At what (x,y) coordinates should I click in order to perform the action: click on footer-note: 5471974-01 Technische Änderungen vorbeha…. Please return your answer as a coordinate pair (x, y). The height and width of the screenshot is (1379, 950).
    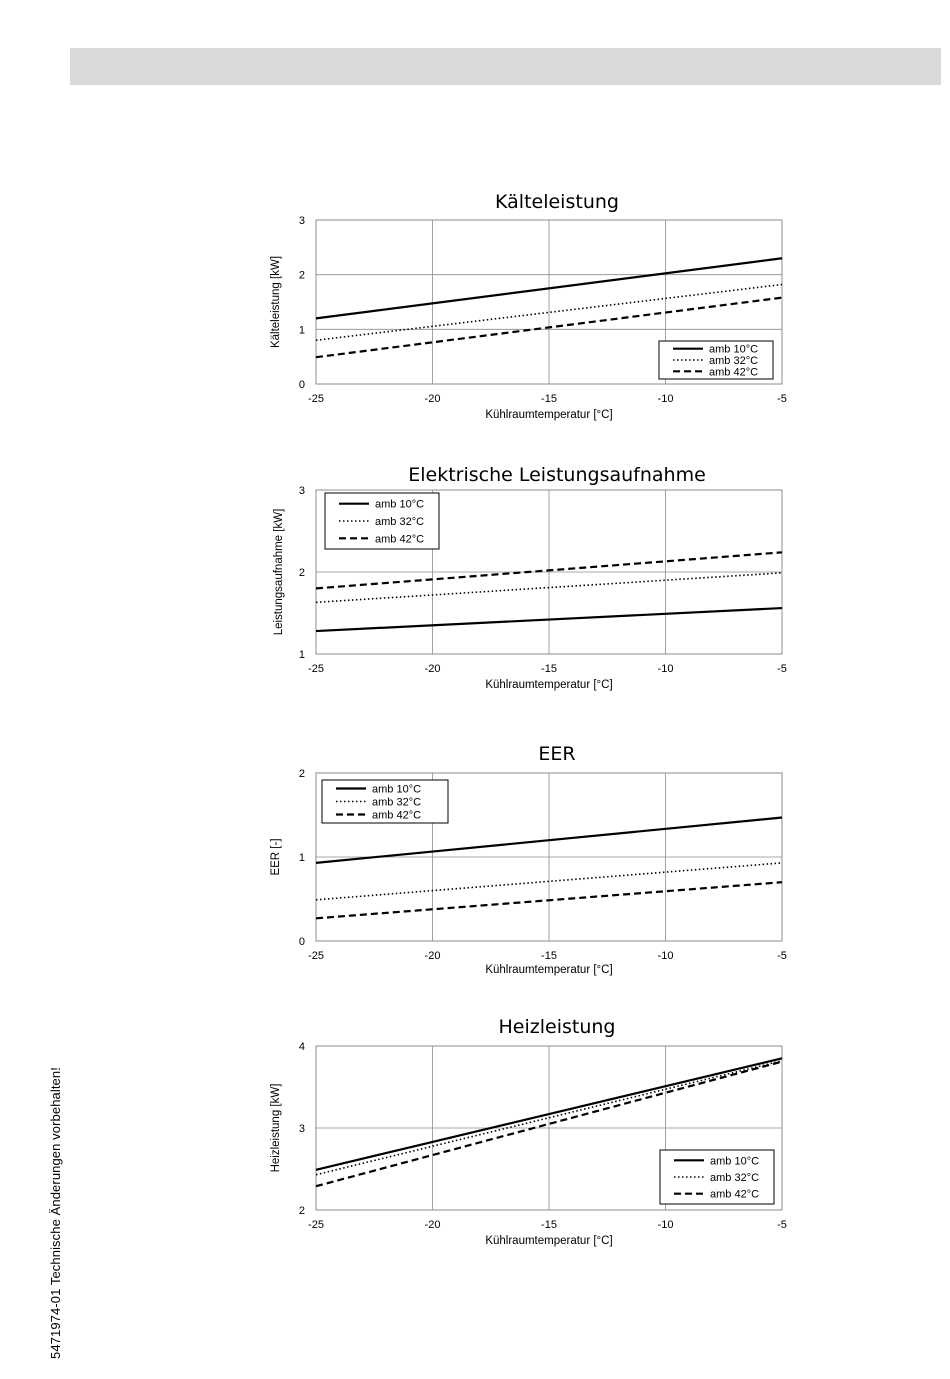
    Looking at the image, I should click on (55, 1213).